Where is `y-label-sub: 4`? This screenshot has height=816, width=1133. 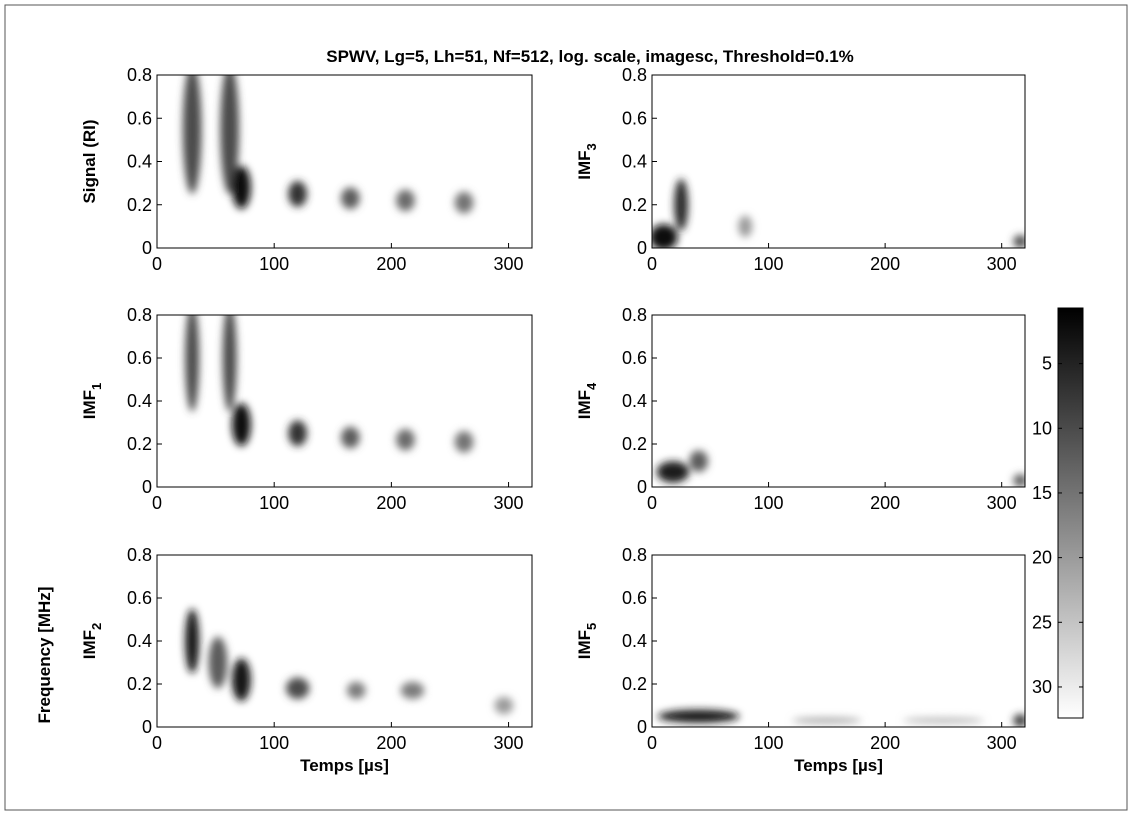
y-label-sub: 4 is located at coordinates (591, 386).